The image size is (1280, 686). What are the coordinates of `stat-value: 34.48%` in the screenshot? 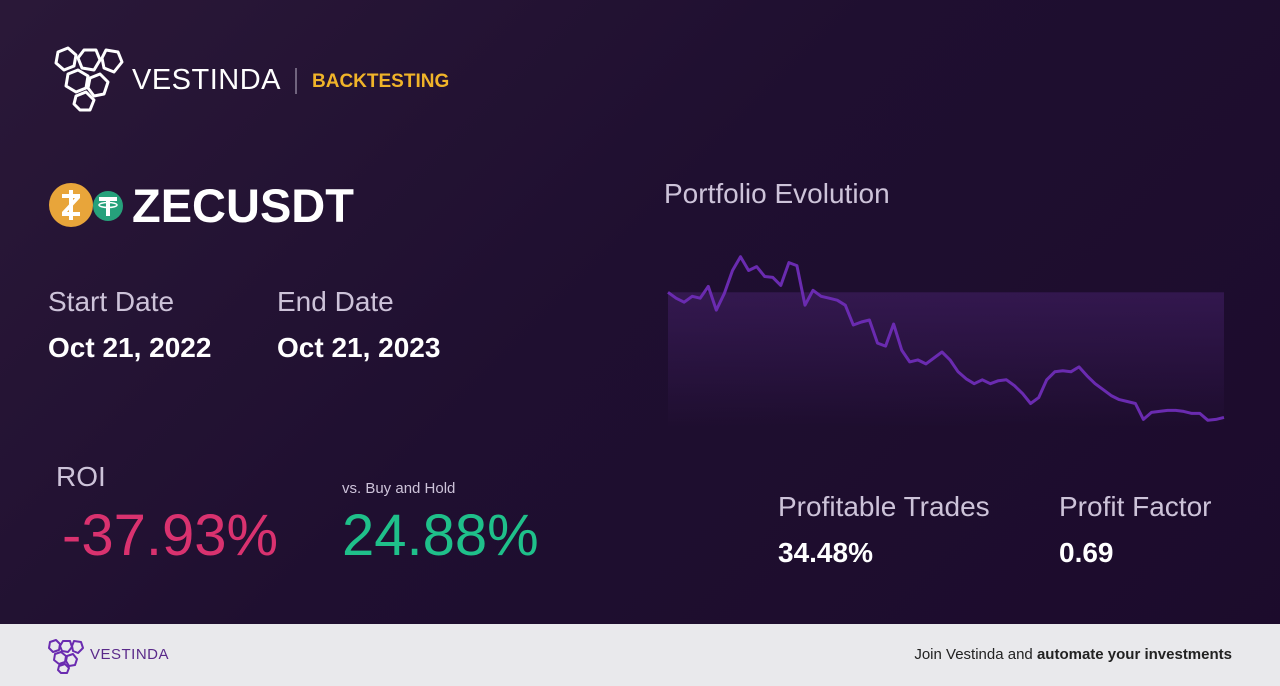 It's located at (825, 552).